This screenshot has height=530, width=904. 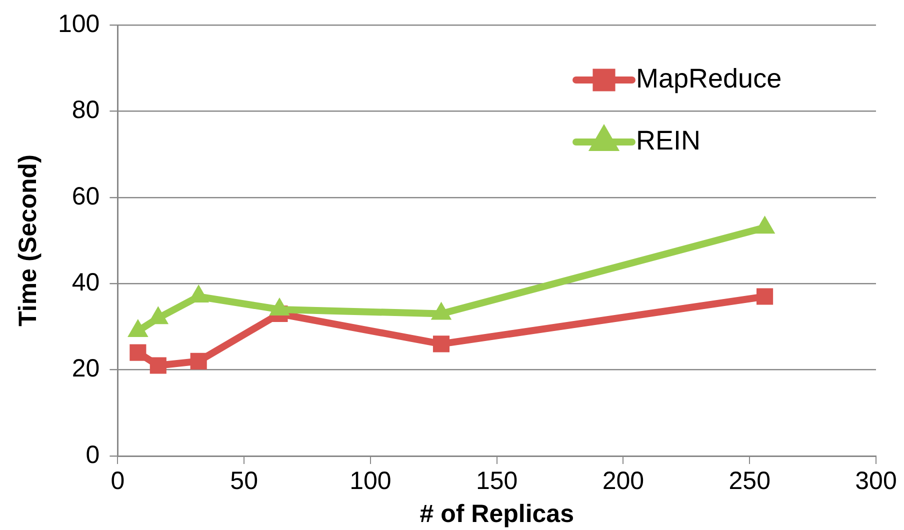 What do you see at coordinates (86, 196) in the screenshot?
I see `y-tick-label: 60` at bounding box center [86, 196].